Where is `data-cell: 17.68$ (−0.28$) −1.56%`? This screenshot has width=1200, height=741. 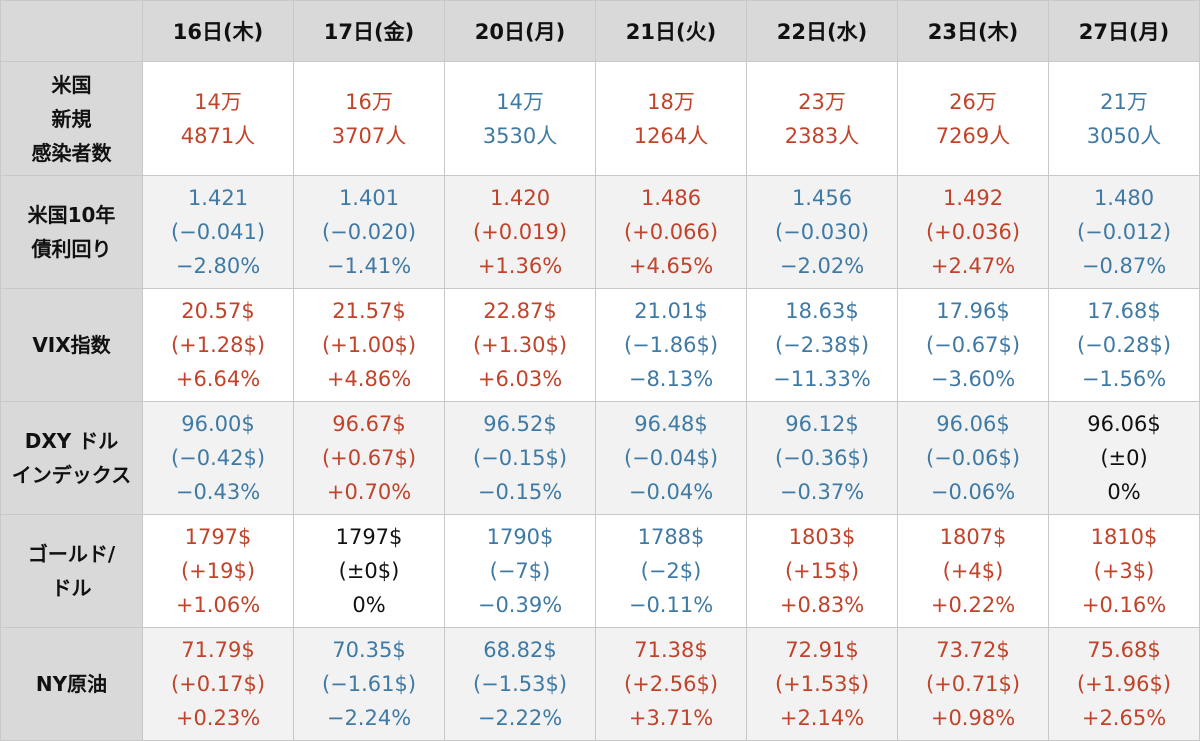
data-cell: 17.68$ (−0.28$) −1.56% is located at coordinates (1124, 345).